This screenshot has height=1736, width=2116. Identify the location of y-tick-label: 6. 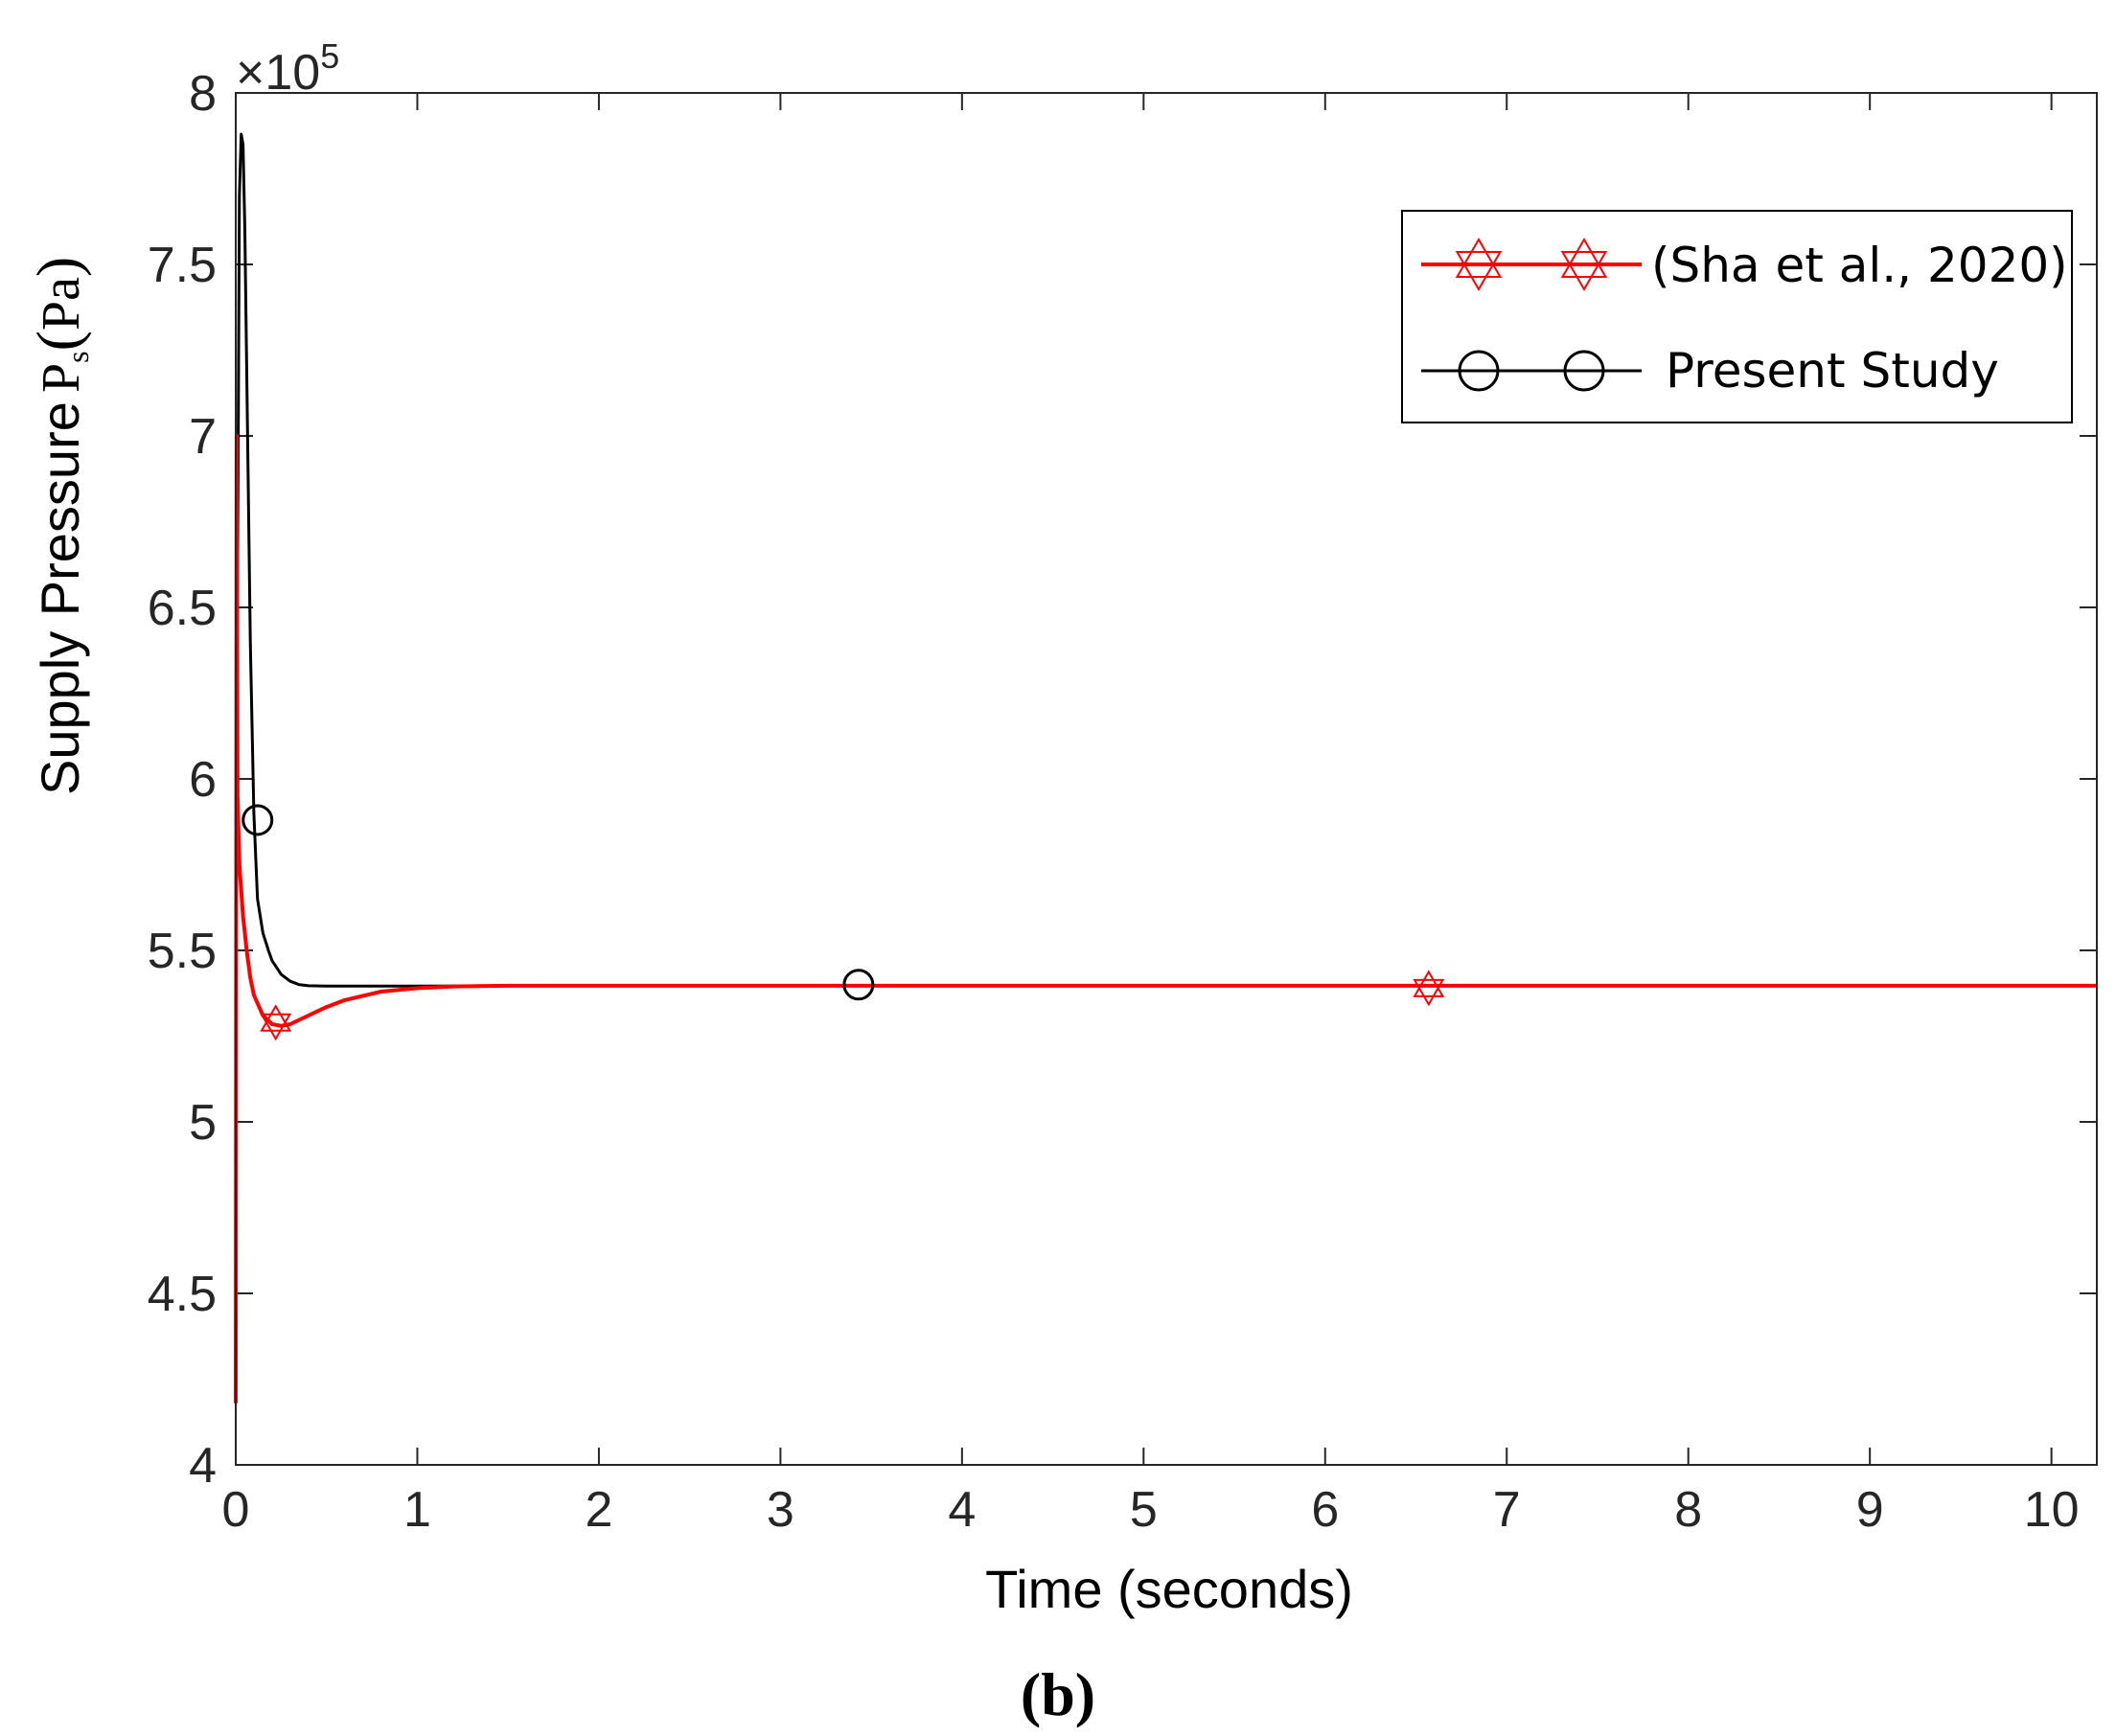
(203, 780).